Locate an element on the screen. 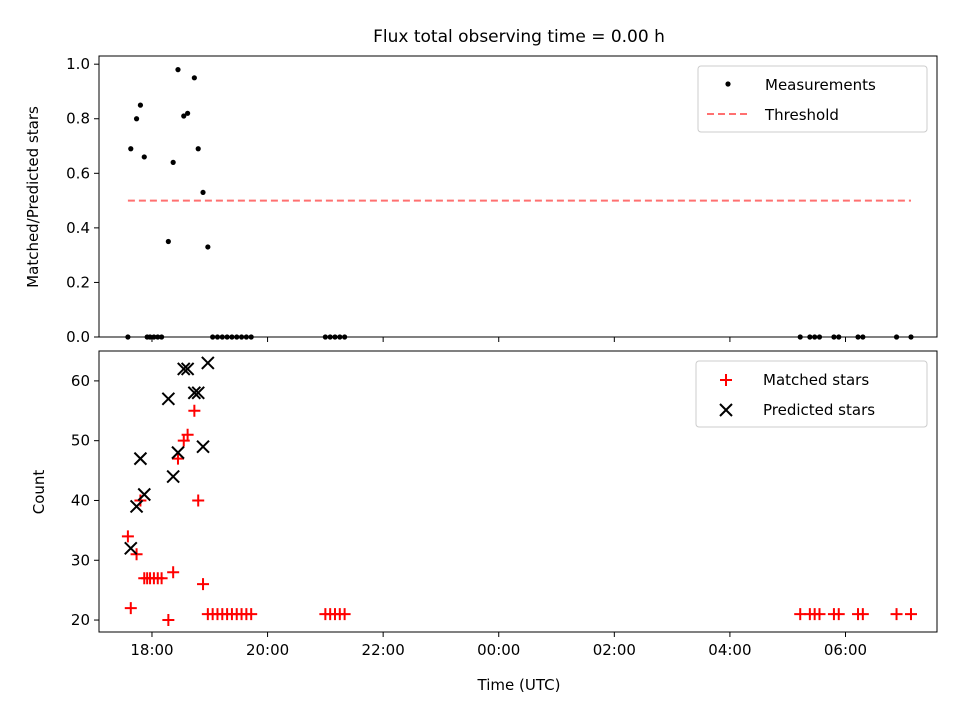 This screenshot has width=960, height=720. x-tick-label: 06:00 is located at coordinates (845, 650).